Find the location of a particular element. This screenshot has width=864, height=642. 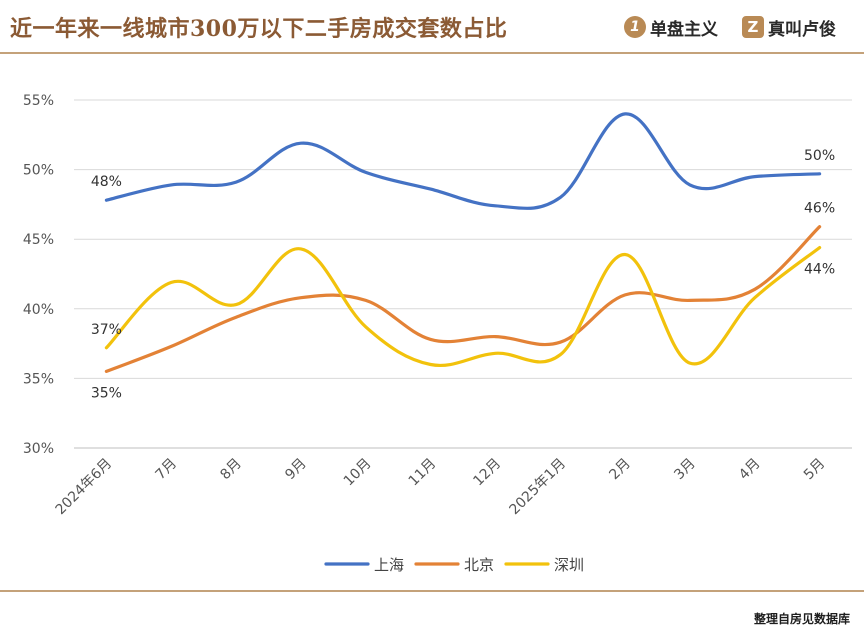

y-tick-label: 45% is located at coordinates (38, 240).